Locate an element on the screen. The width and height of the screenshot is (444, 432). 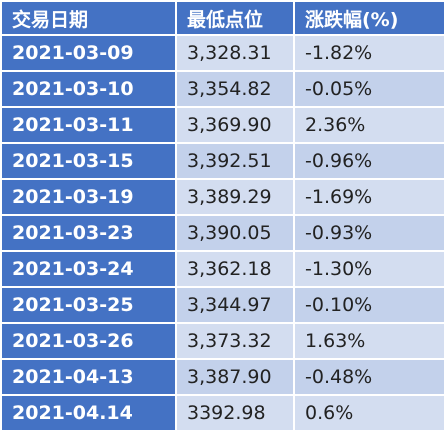
table-row: 2021-03-26 3,373.32 1.63% is located at coordinates (222, 341).